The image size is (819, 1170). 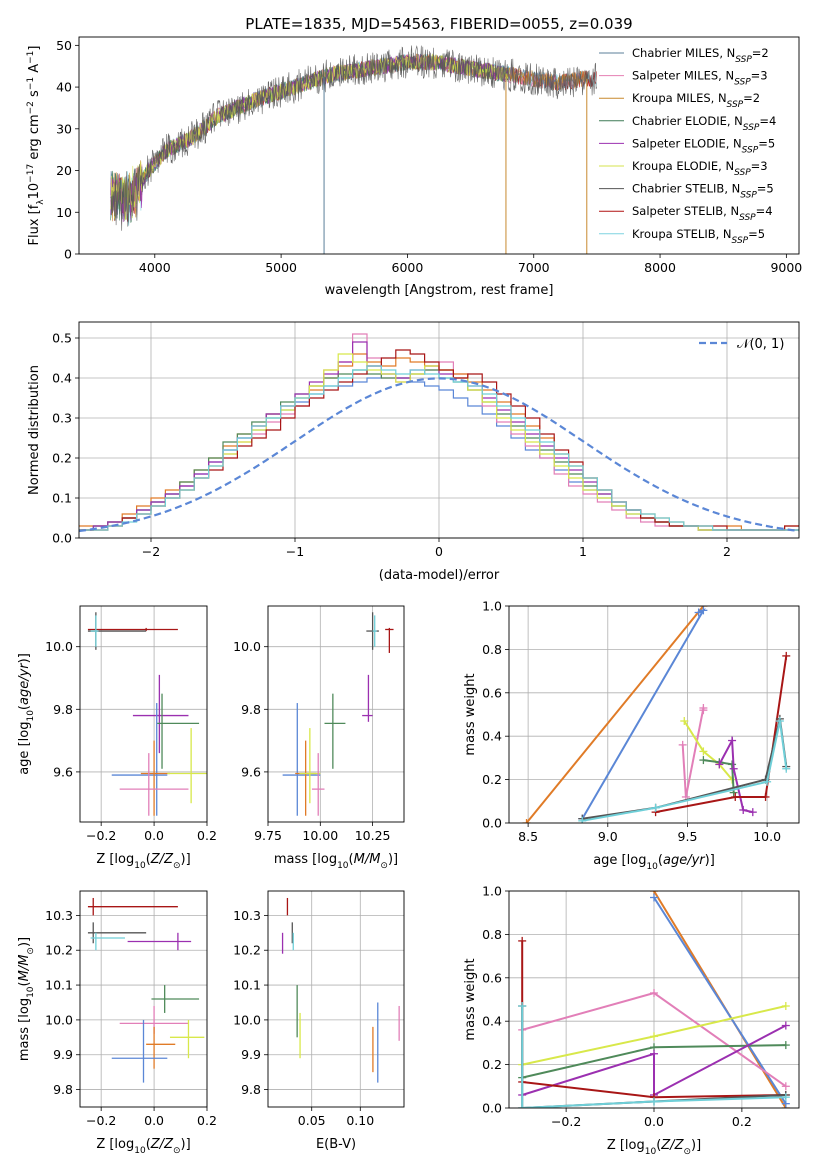 I want to click on x-tick-label: 4000, so click(x=155, y=267).